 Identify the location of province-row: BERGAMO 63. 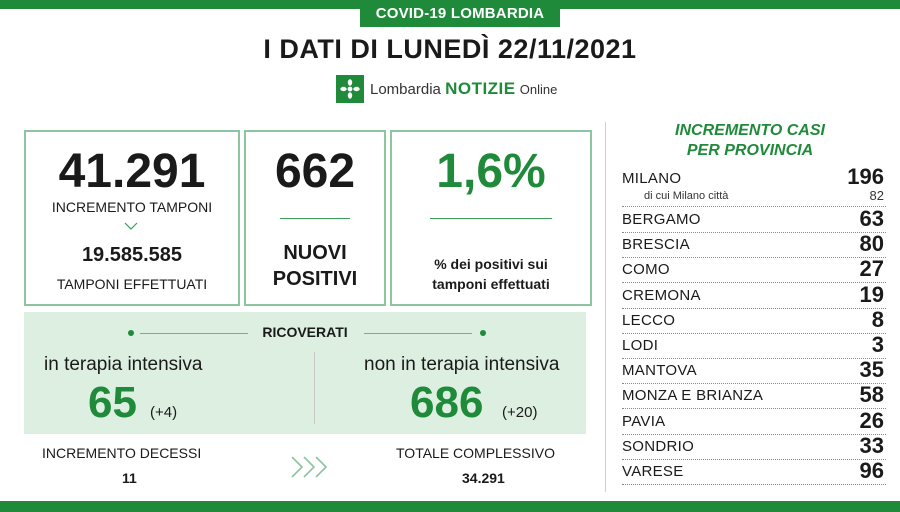
(754, 219).